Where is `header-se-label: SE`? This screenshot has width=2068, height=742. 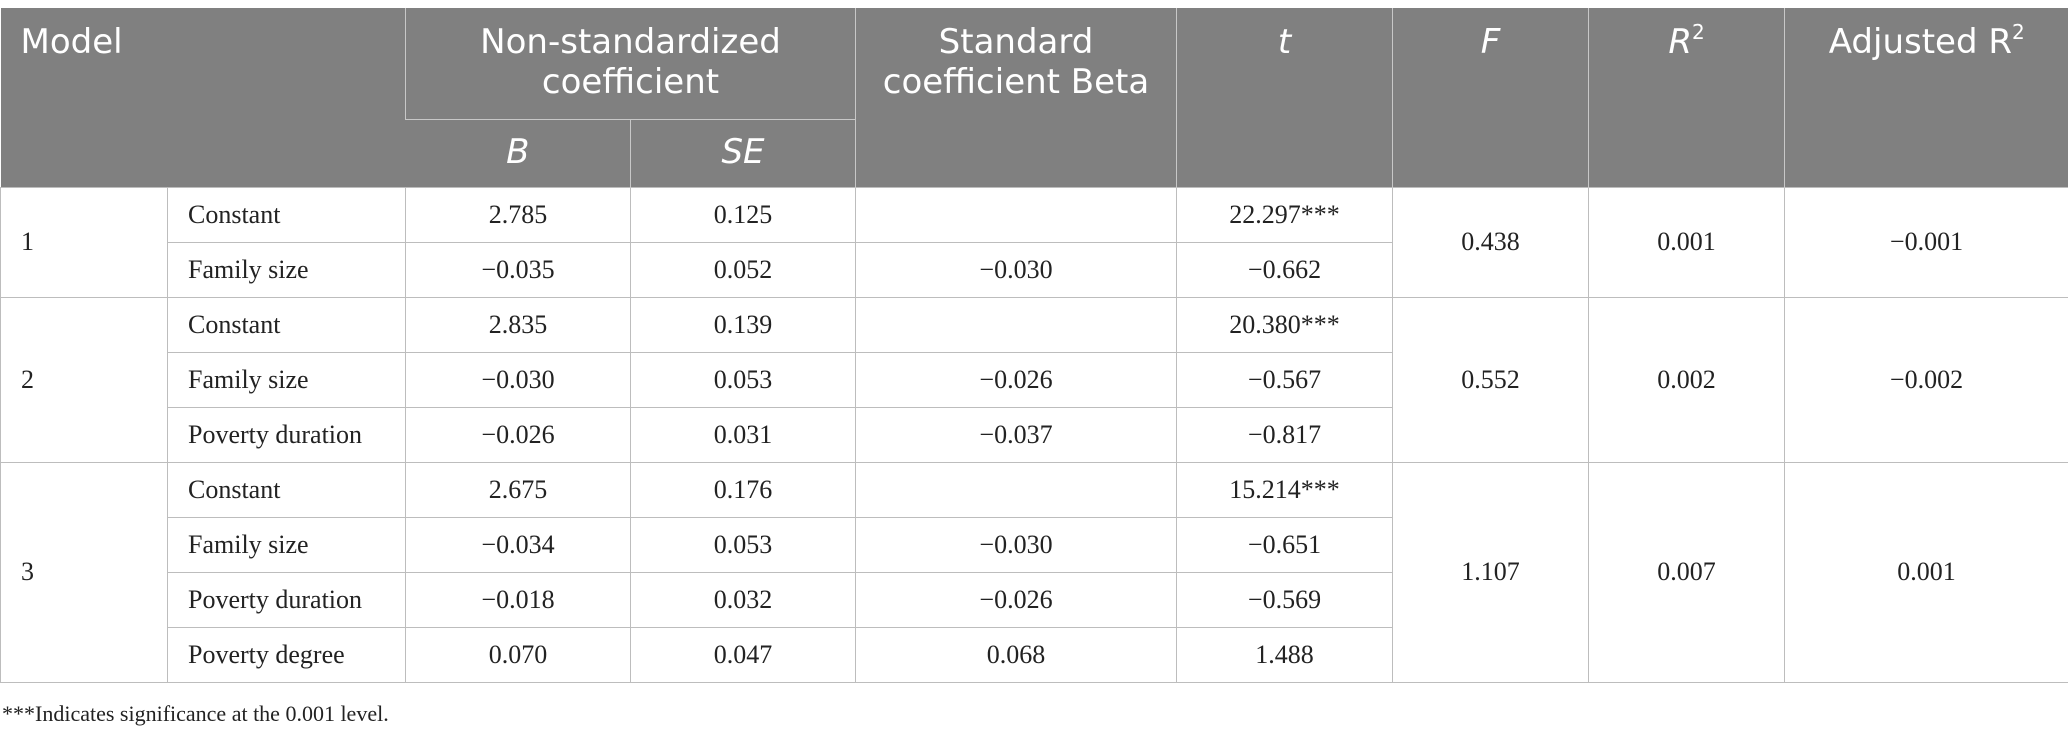
header-se-label: SE is located at coordinates (743, 151).